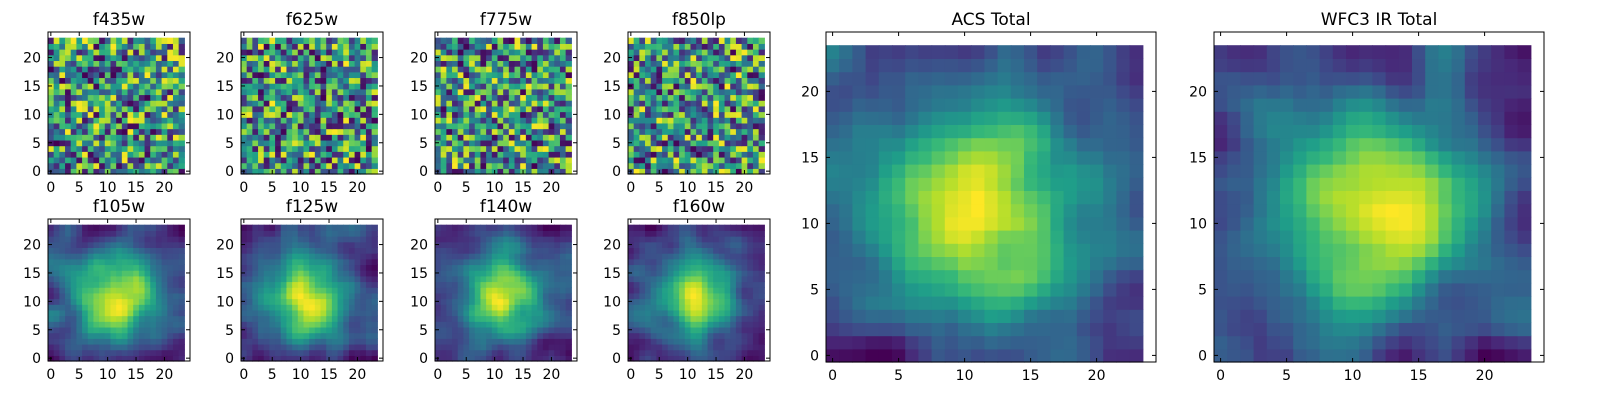 The image size is (1600, 400). I want to click on y-tick-label: 20, so click(225, 59).